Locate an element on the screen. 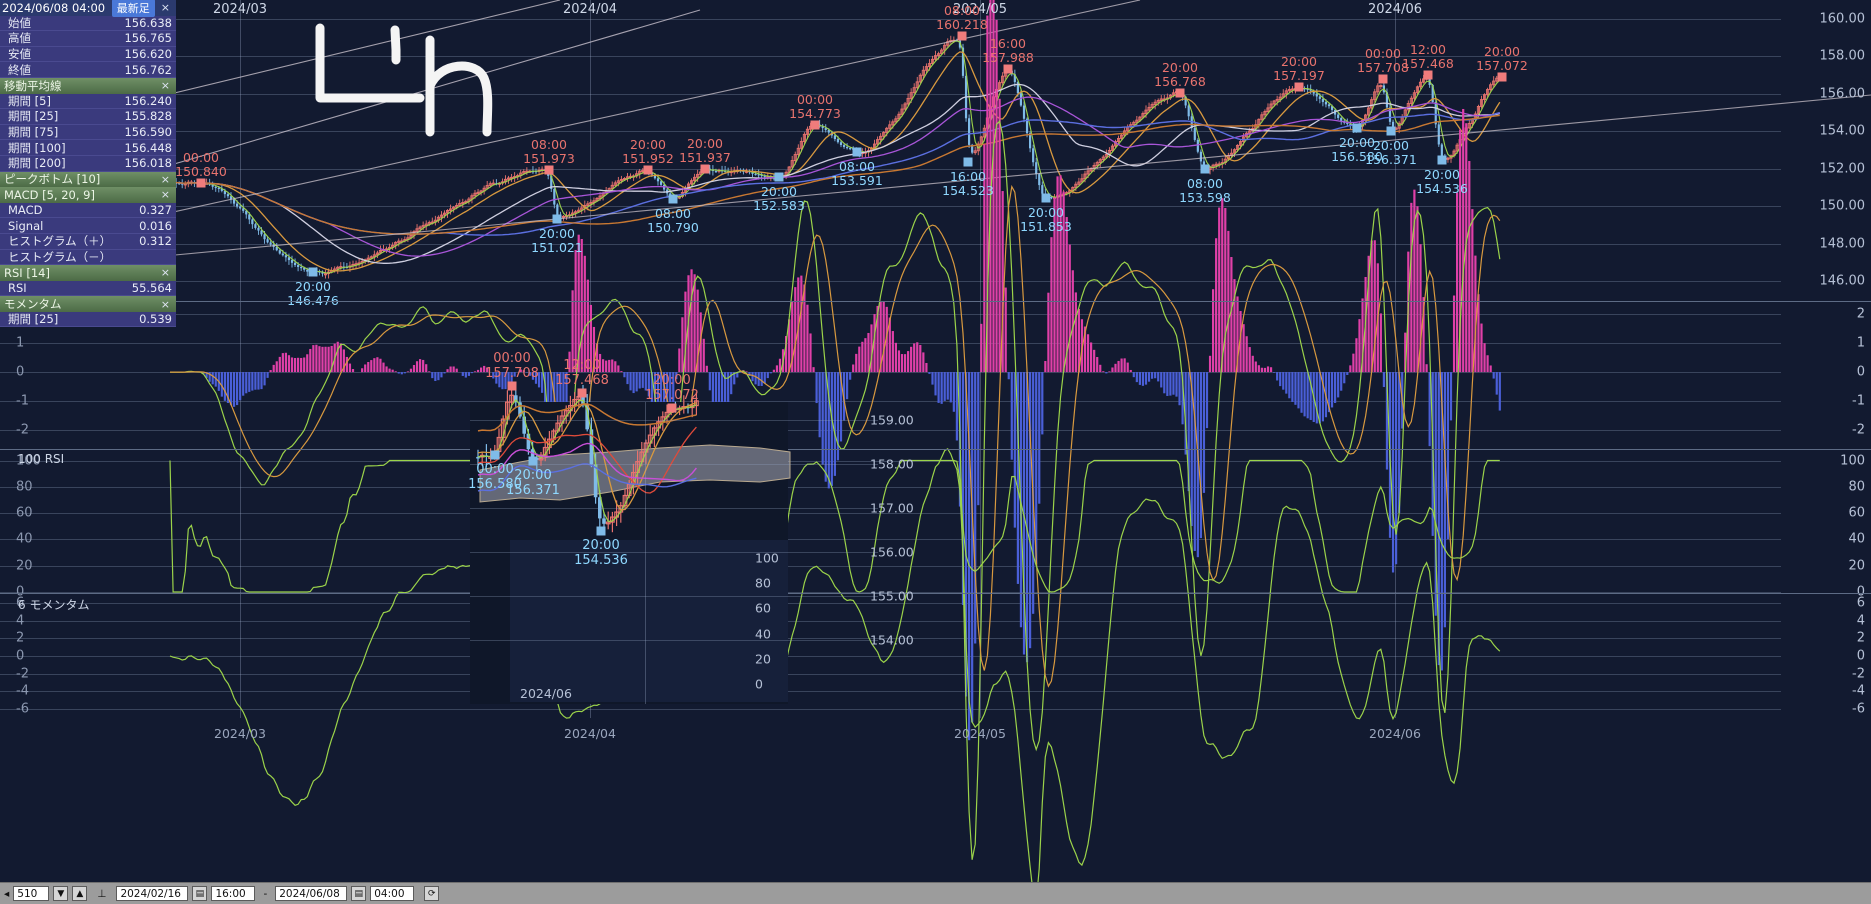 The width and height of the screenshot is (1871, 904). ma-section-header: 移動平均線 × is located at coordinates (88, 85).